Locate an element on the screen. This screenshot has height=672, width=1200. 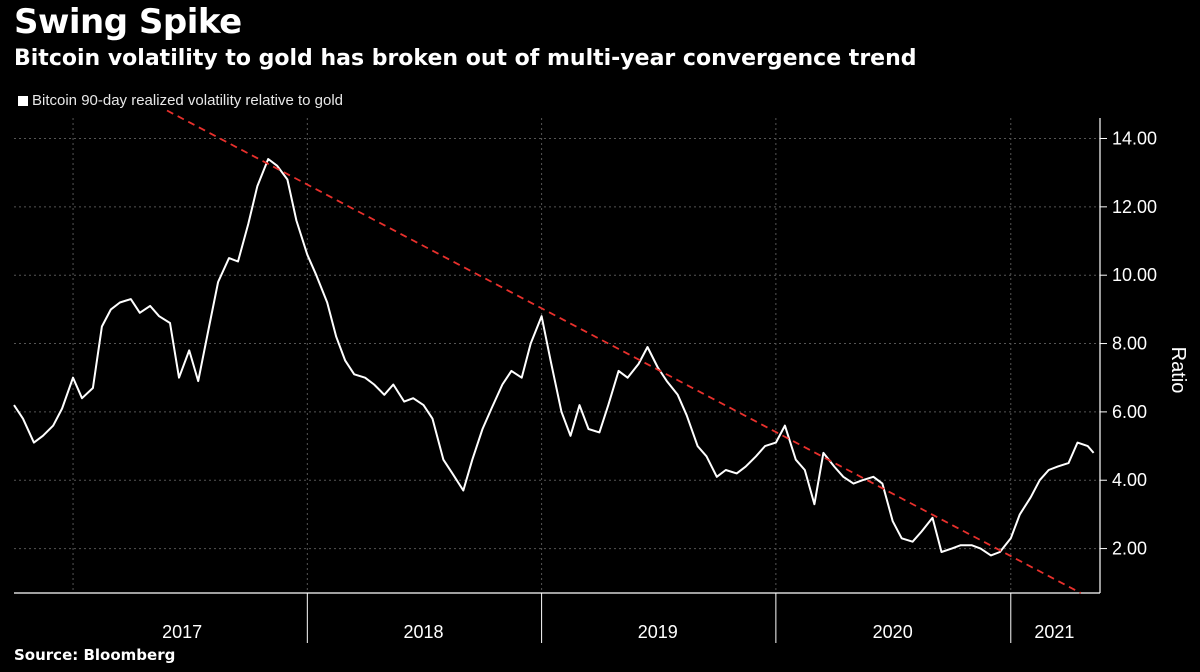
x-tick-label: 2018 is located at coordinates (423, 632).